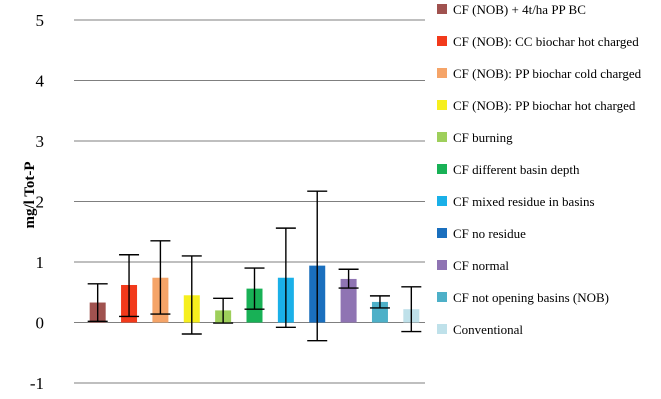 The width and height of the screenshot is (661, 399). Describe the element at coordinates (488, 329) in the screenshot. I see `legend-label: Conventional` at that location.